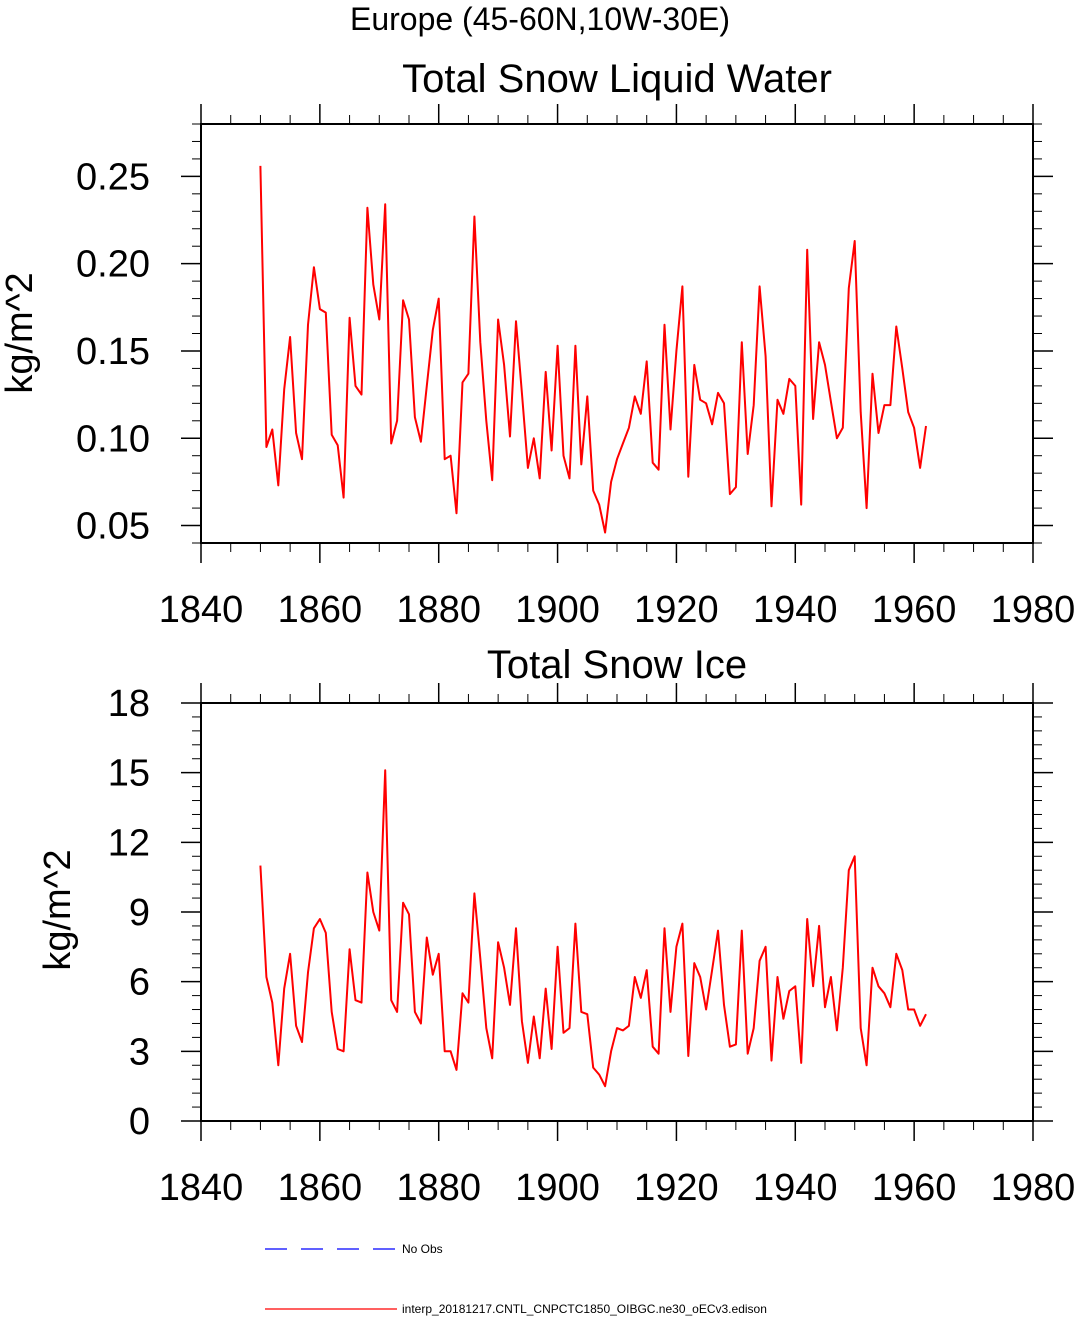 Image resolution: width=1080 pixels, height=1319 pixels. What do you see at coordinates (139, 983) in the screenshot?
I see `y-tick-label: 6` at bounding box center [139, 983].